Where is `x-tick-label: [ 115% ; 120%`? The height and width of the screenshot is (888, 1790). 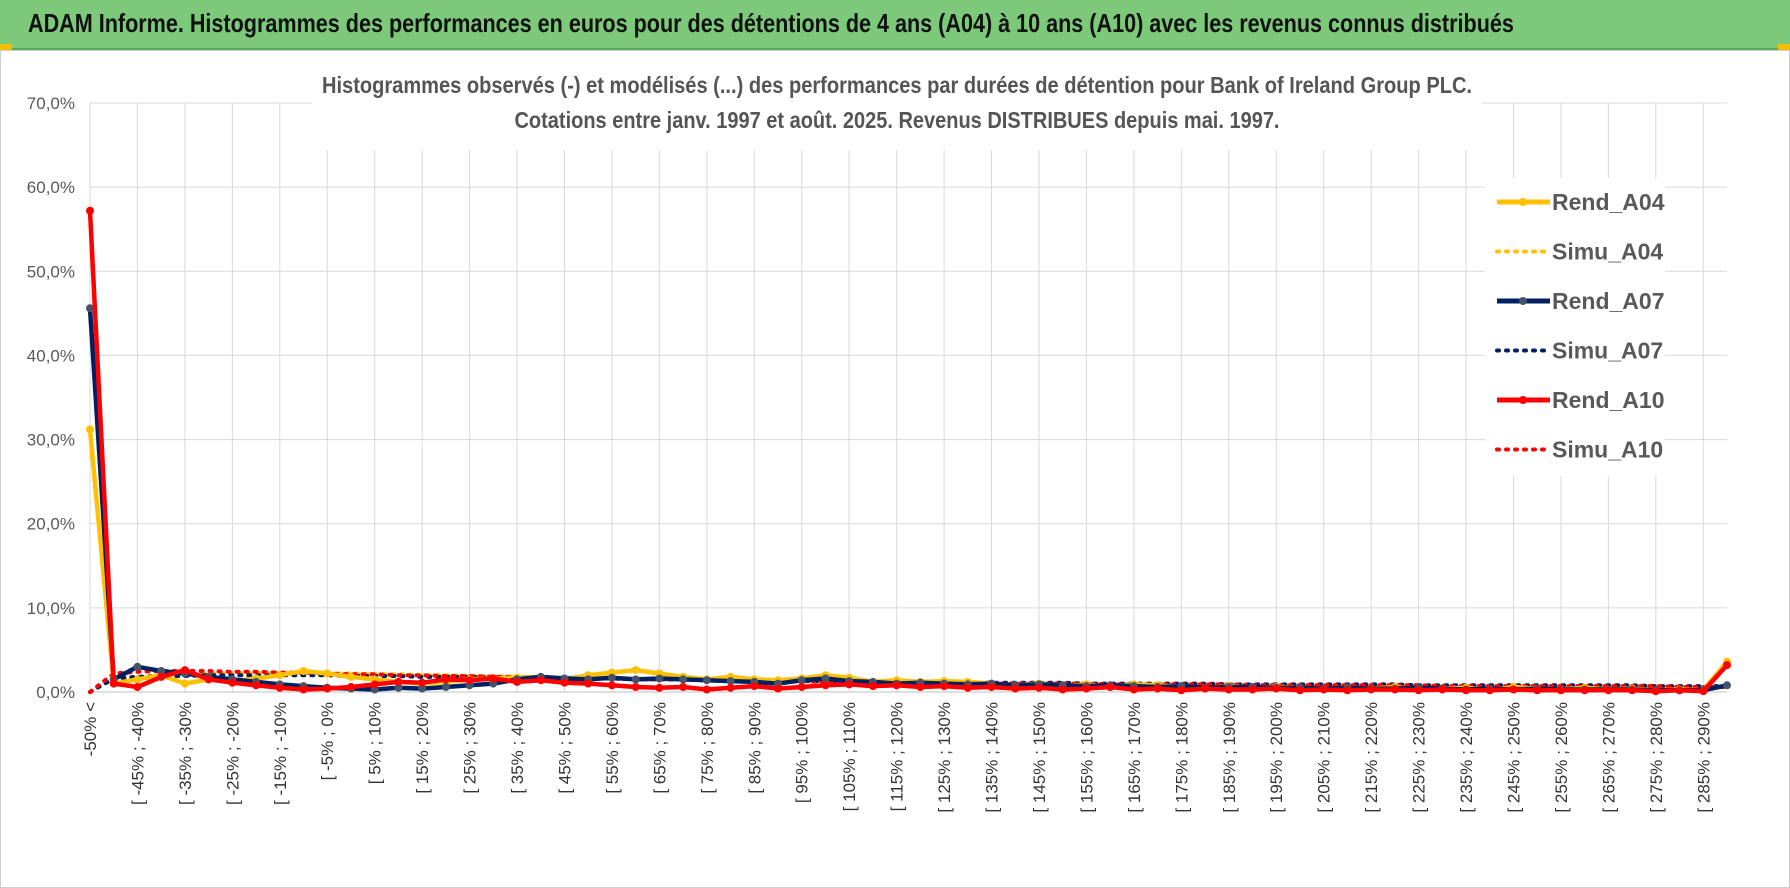
x-tick-label: [ 115% ; 120% is located at coordinates (897, 756).